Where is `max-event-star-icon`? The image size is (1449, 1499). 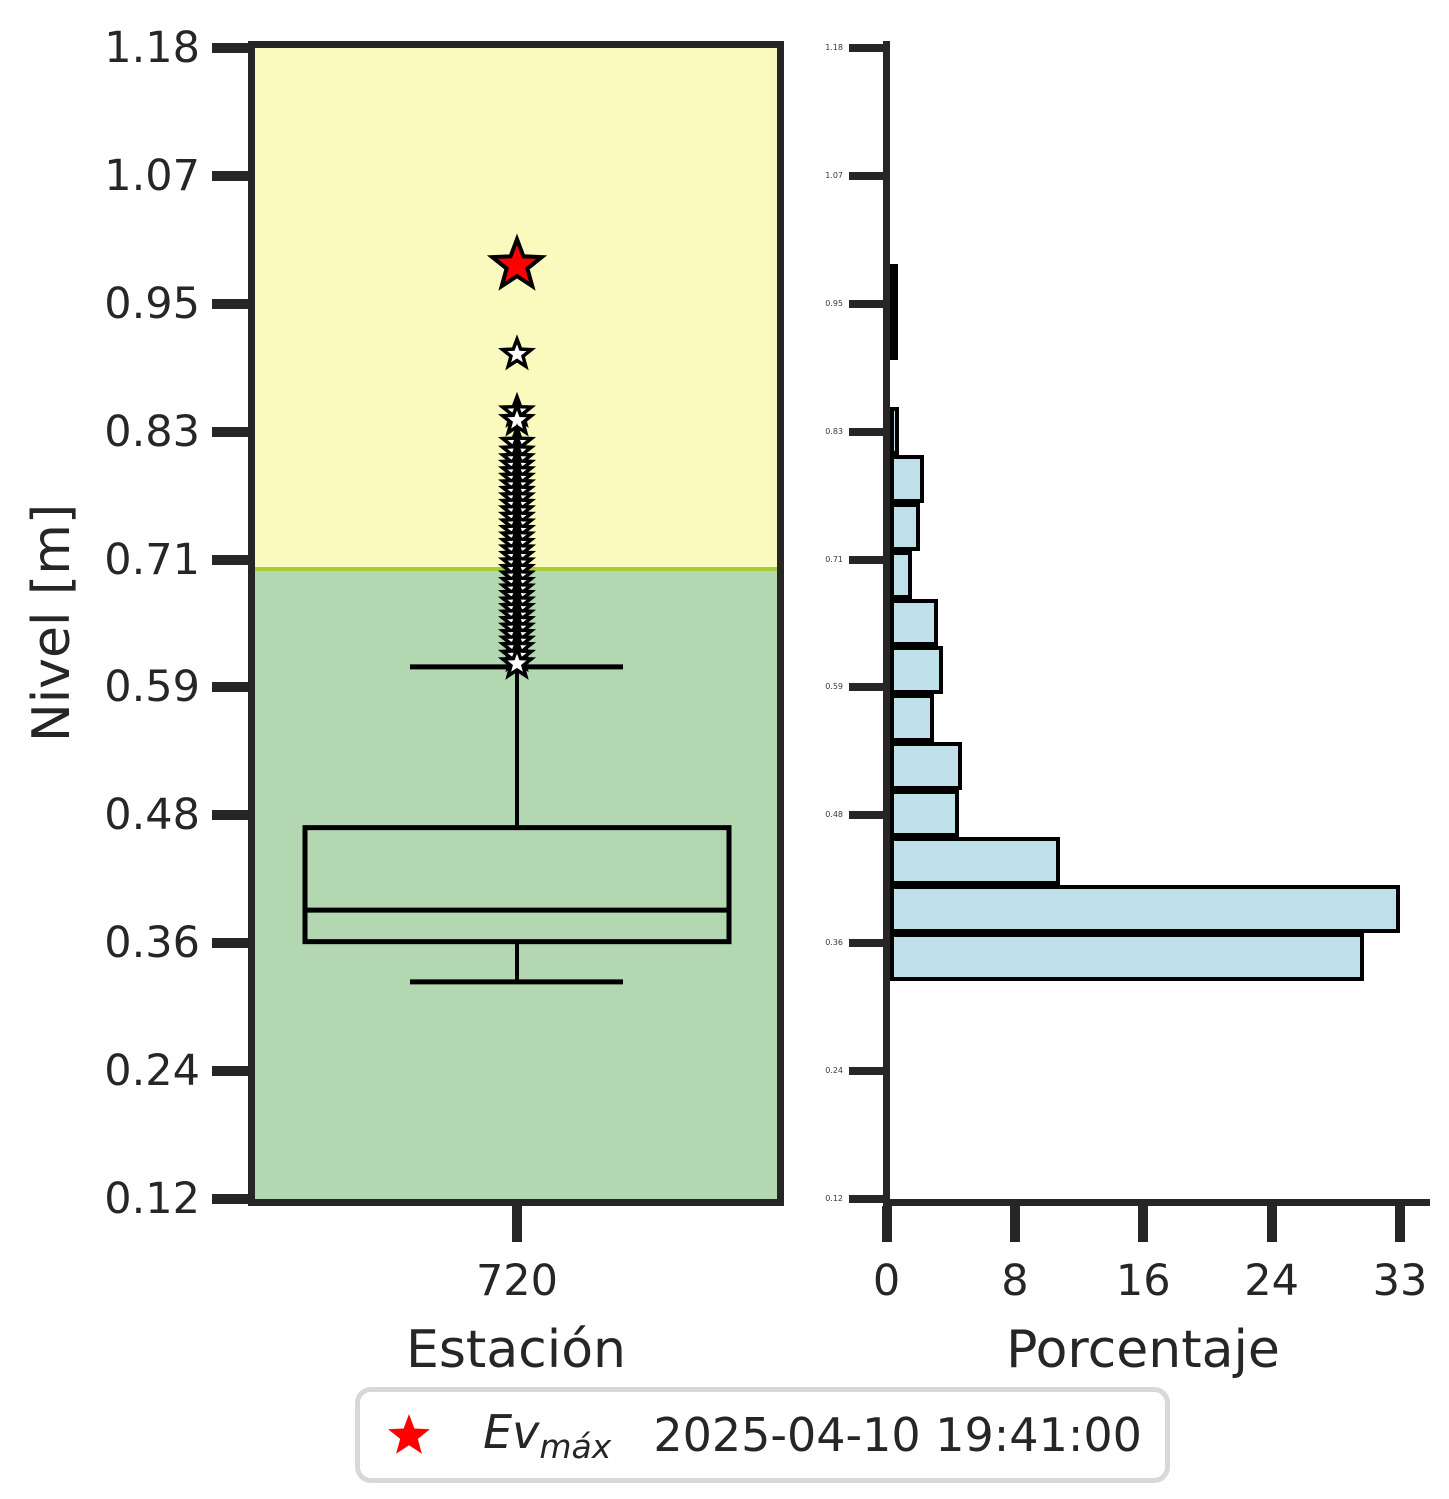 max-event-star-icon is located at coordinates (409, 1434).